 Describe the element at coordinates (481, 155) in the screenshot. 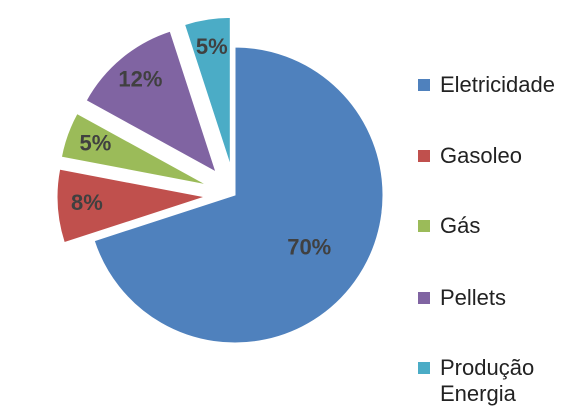

I see `legend-label: Gasoleo` at that location.